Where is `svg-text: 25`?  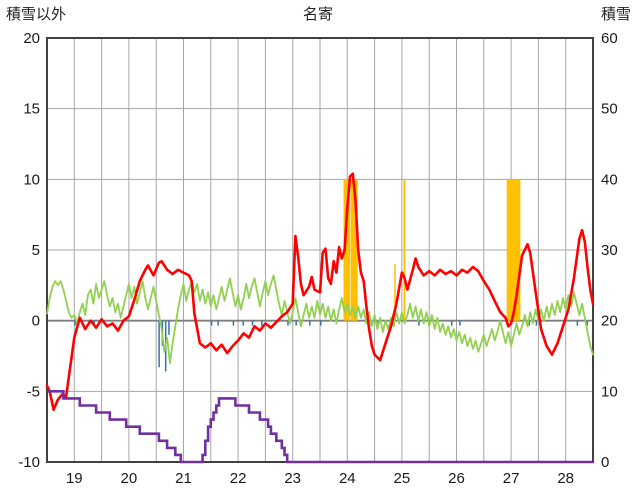
svg-text: 25 is located at coordinates (402, 478).